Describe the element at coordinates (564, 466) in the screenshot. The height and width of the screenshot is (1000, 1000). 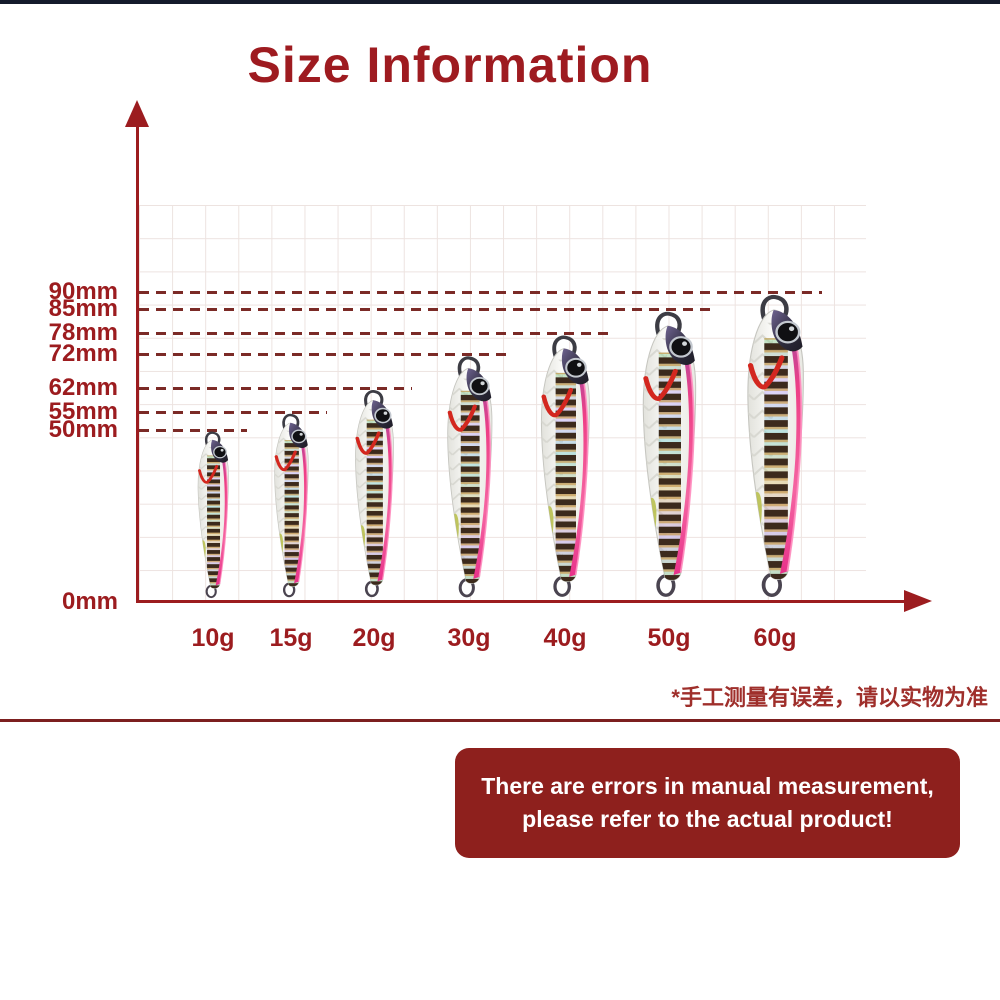
I see `lure-image-40g` at that location.